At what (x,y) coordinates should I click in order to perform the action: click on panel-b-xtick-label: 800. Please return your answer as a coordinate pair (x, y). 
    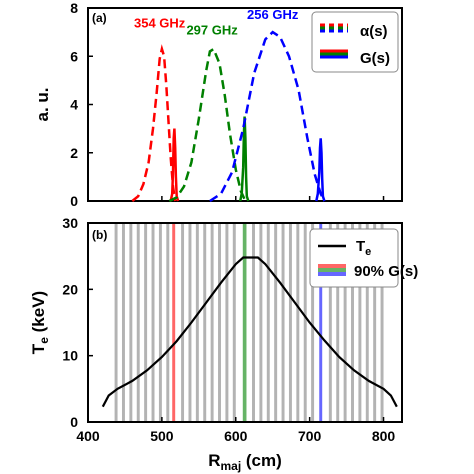
    Looking at the image, I should click on (384, 436).